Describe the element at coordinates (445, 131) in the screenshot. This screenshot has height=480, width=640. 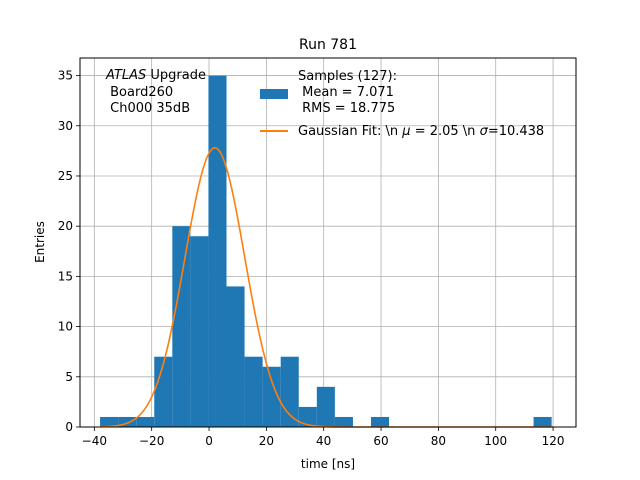
I see `legend-label-part: = 2.05 \n` at that location.